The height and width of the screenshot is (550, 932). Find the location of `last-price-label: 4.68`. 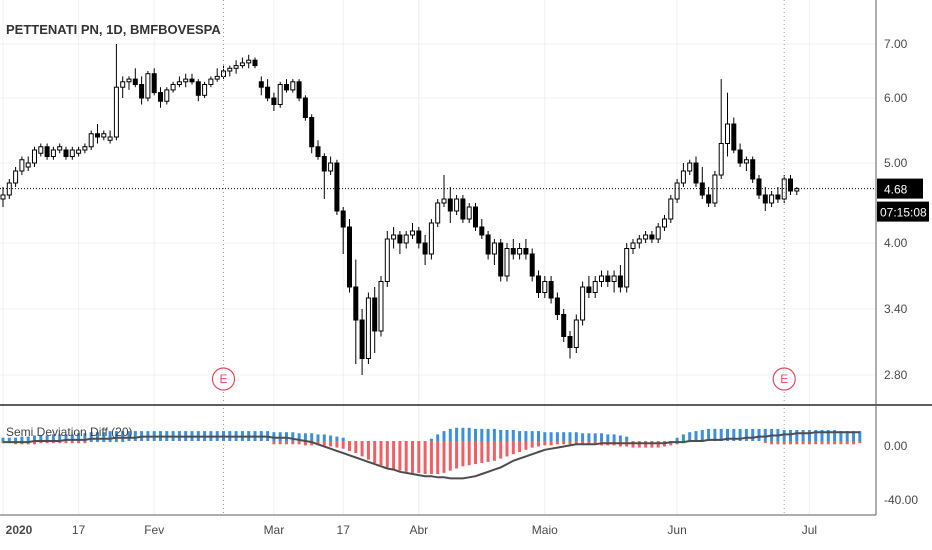

last-price-label: 4.68 is located at coordinates (896, 190).